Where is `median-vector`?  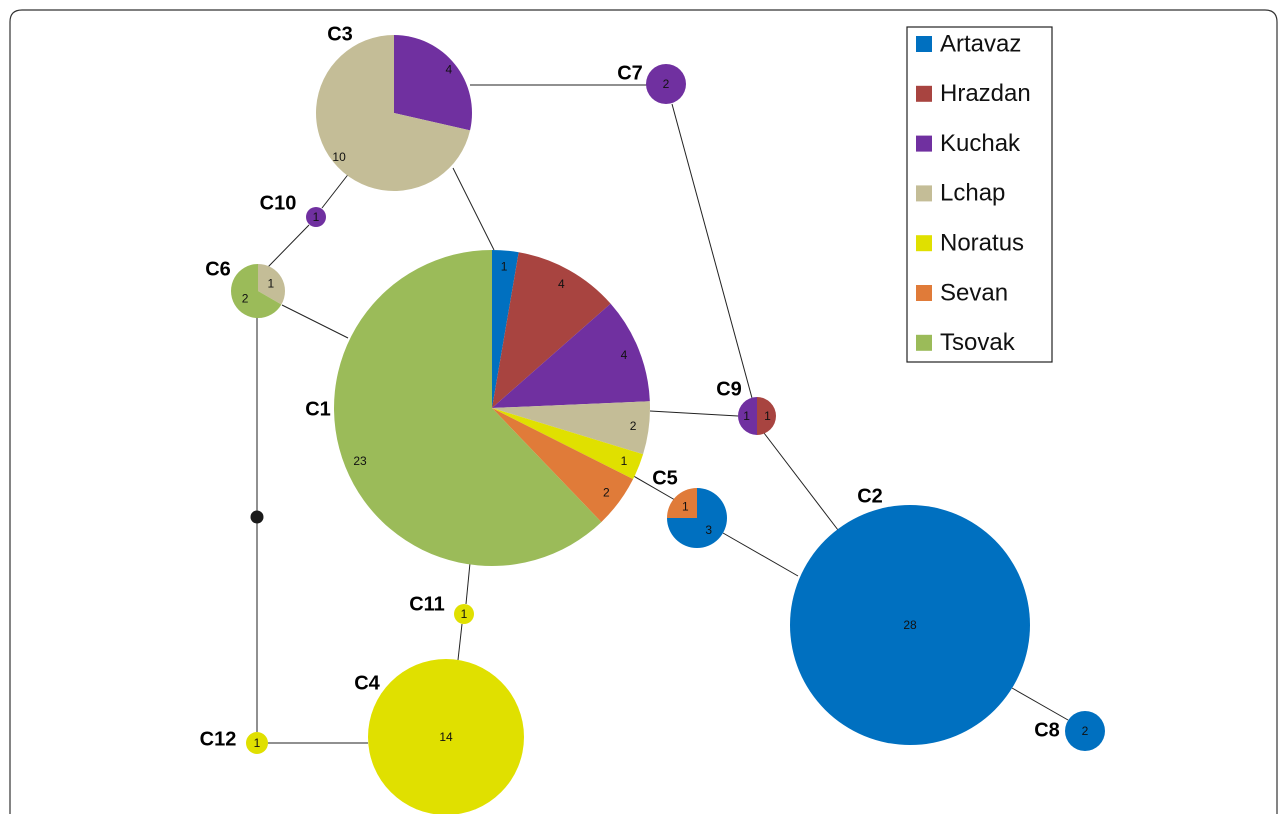
median-vector is located at coordinates (257, 517).